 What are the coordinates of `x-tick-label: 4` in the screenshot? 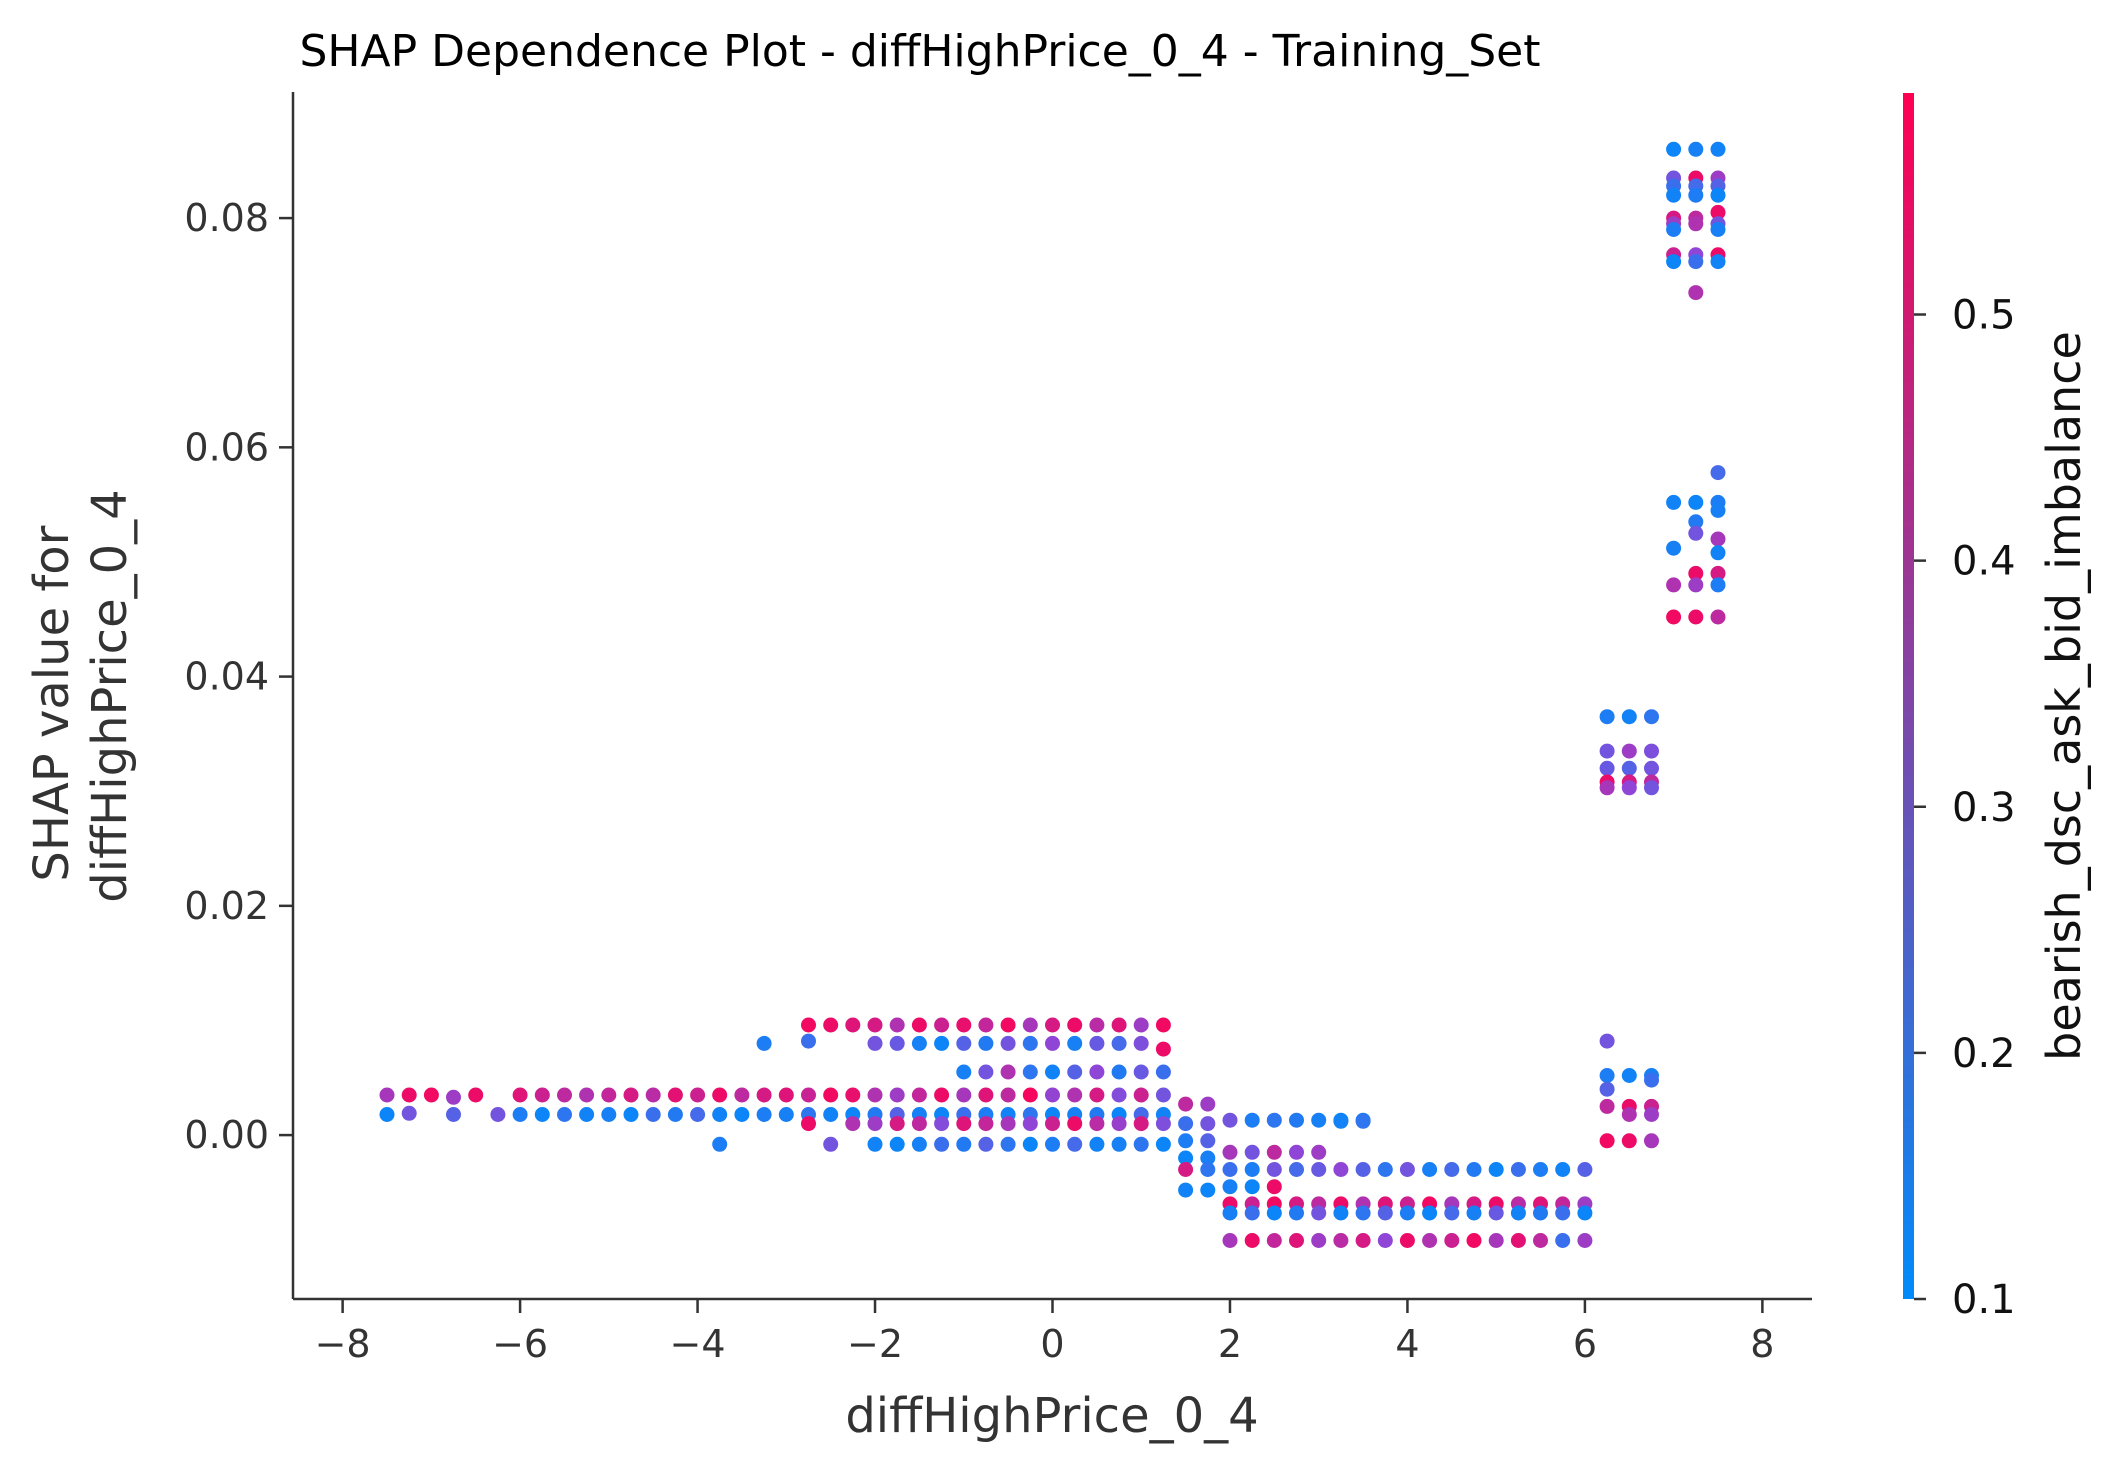 It's located at (1407, 1344).